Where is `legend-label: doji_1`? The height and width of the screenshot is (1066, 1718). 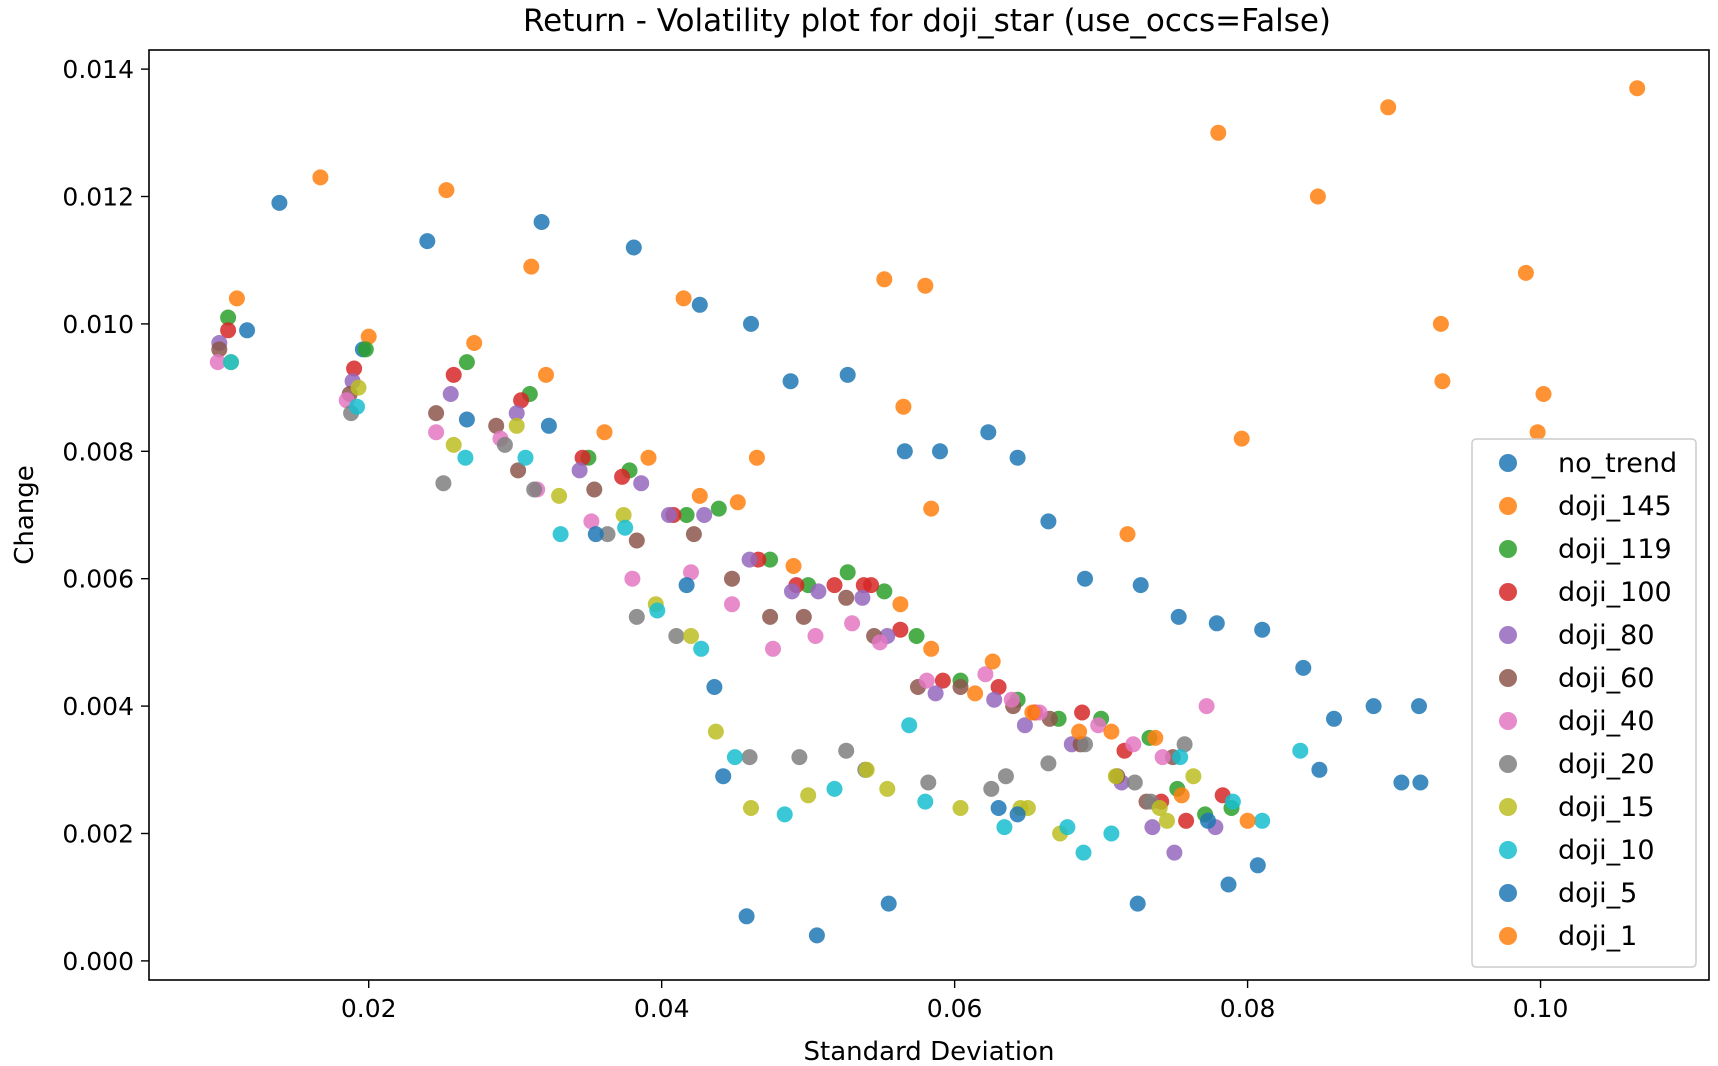 legend-label: doji_1 is located at coordinates (1597, 936).